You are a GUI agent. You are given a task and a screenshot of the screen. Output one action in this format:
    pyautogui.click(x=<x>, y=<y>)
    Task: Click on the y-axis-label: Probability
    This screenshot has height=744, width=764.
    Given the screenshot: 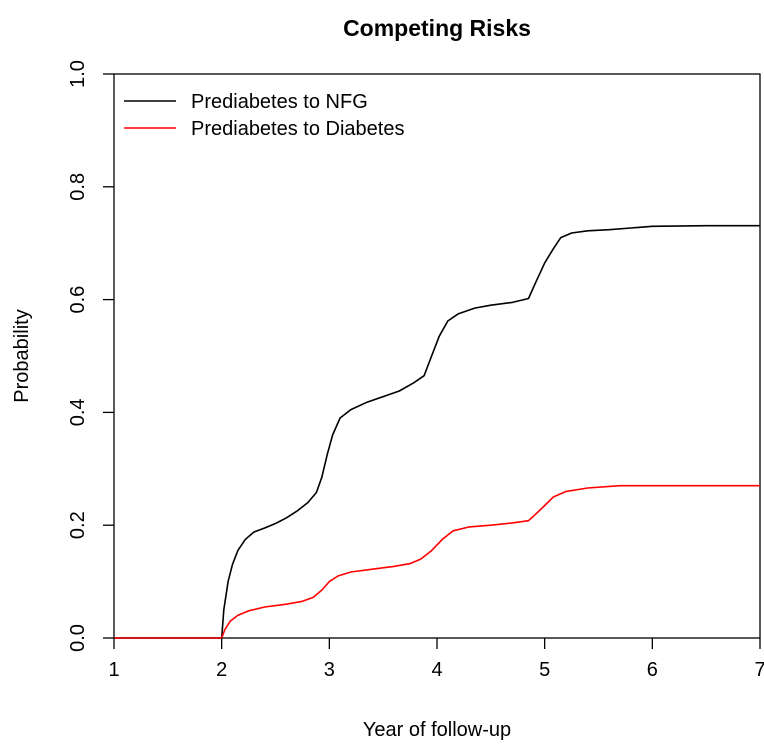 What is the action you would take?
    pyautogui.click(x=22, y=355)
    